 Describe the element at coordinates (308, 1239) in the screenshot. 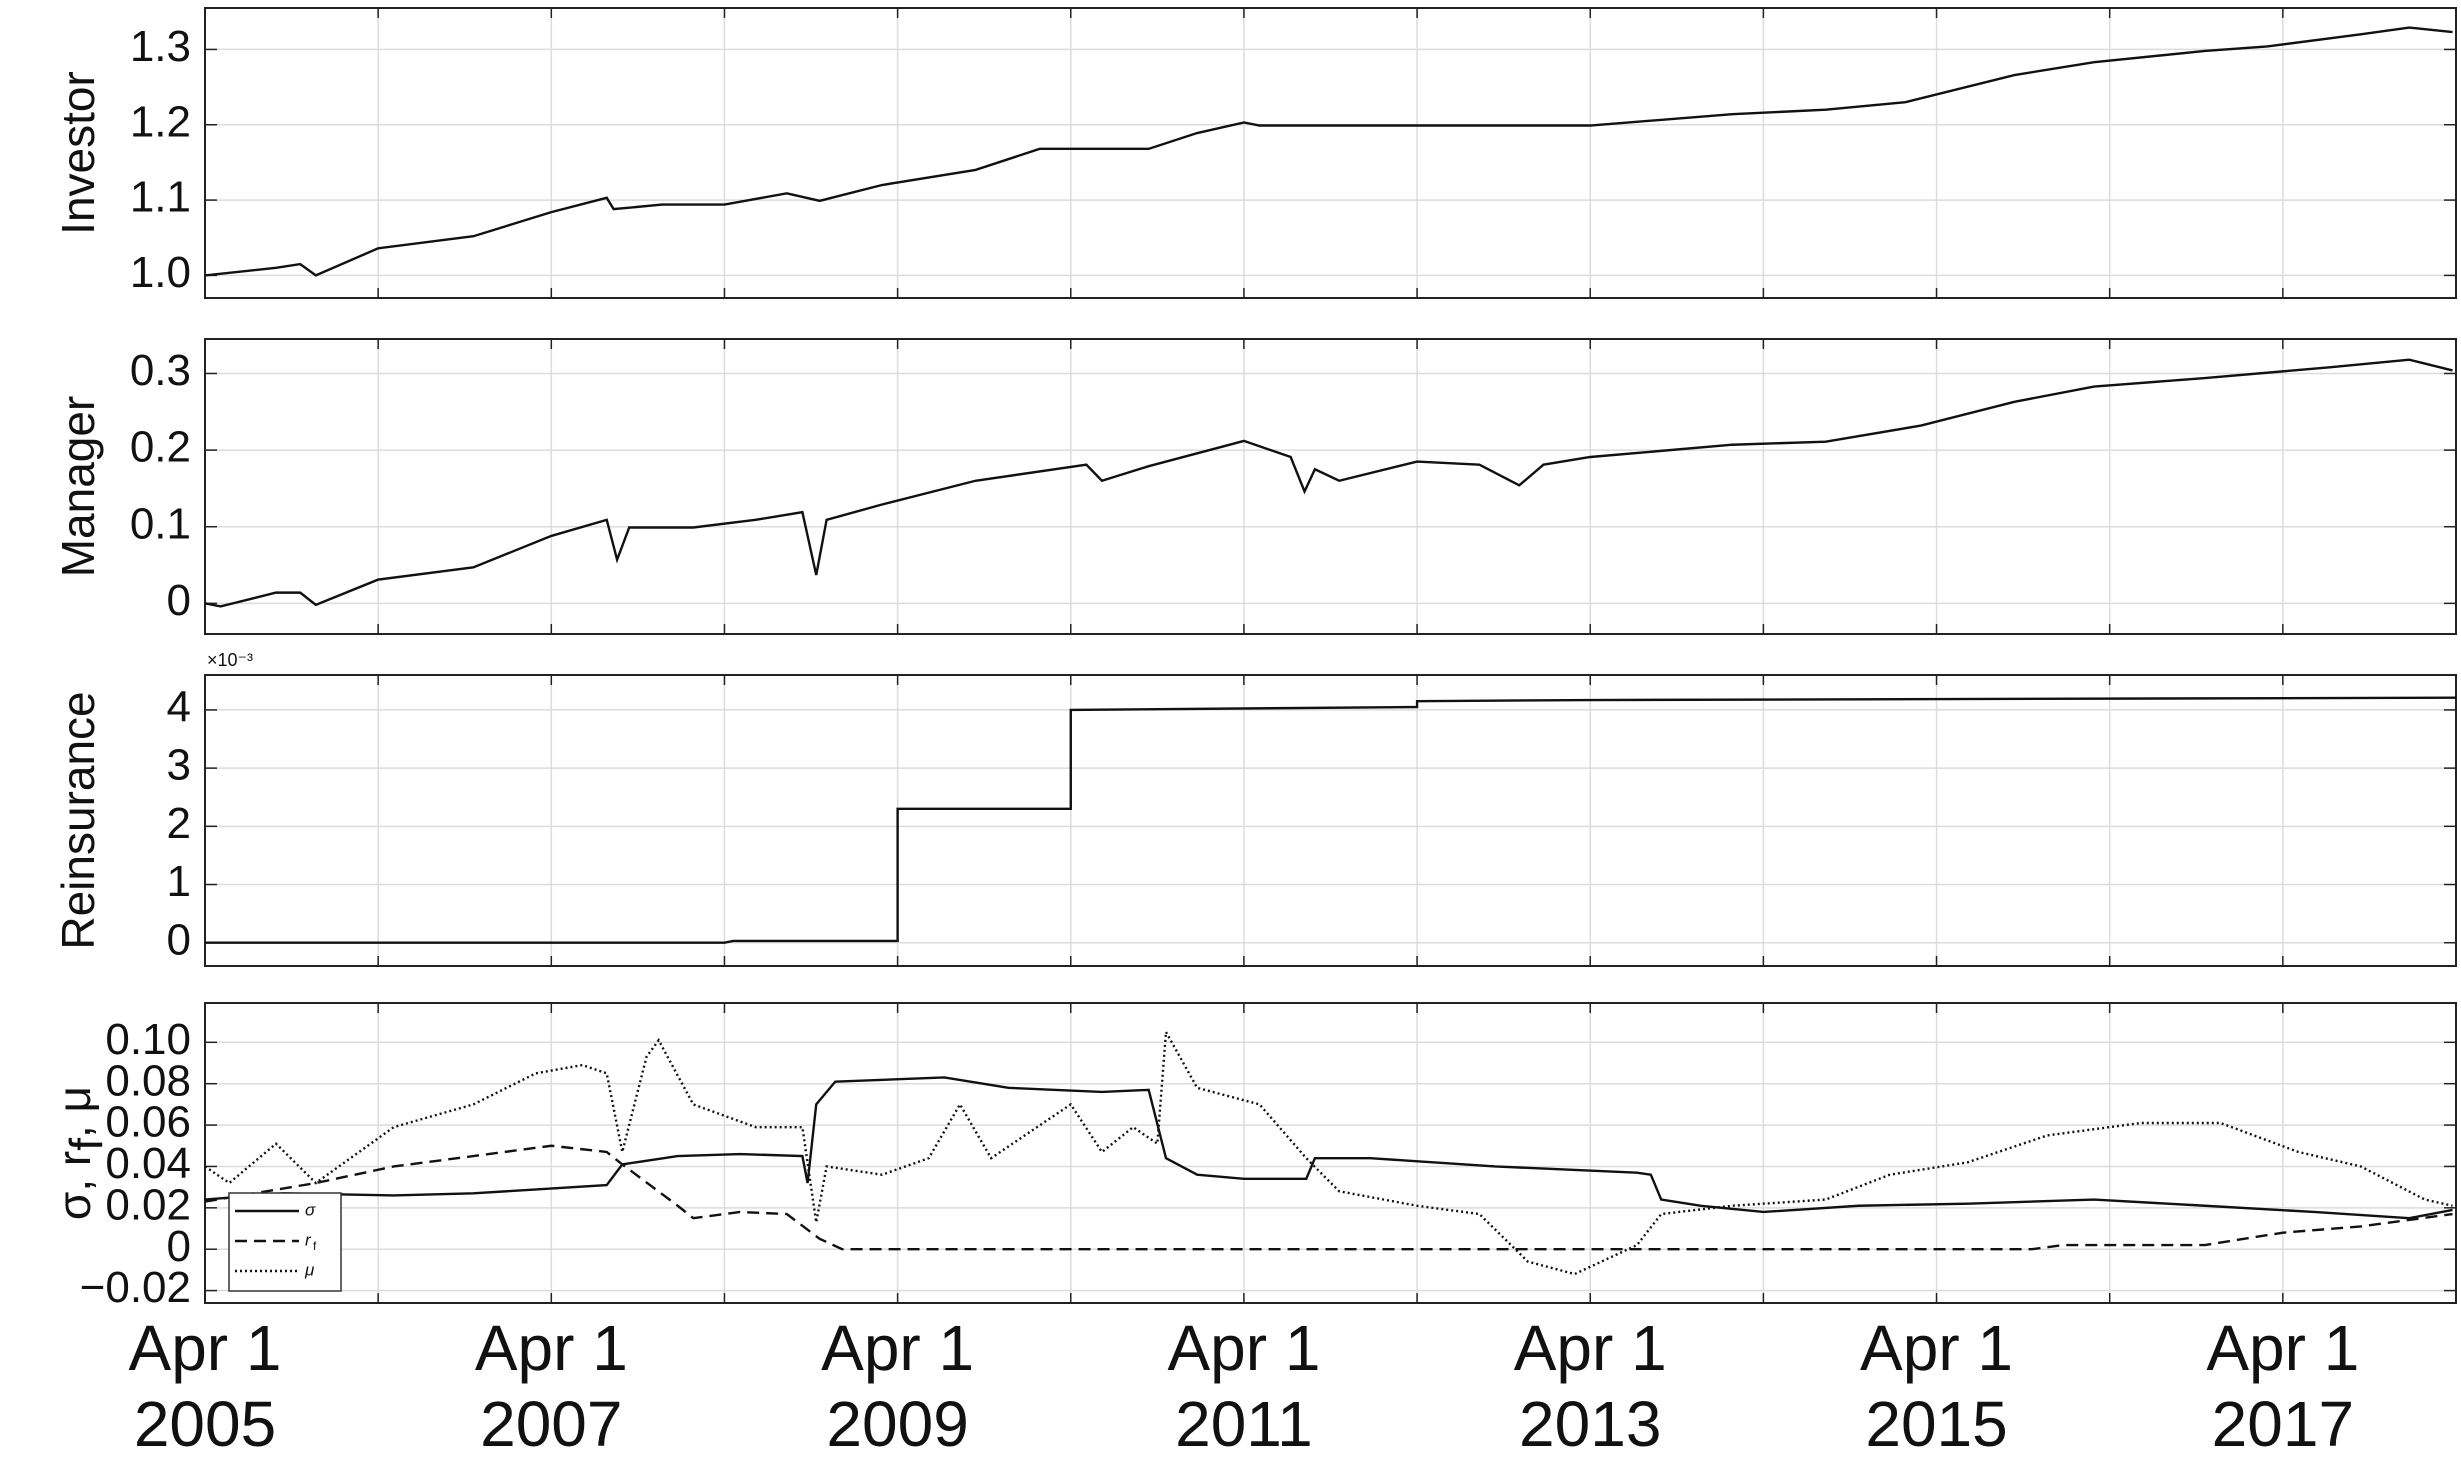

I see `legend-label: r` at that location.